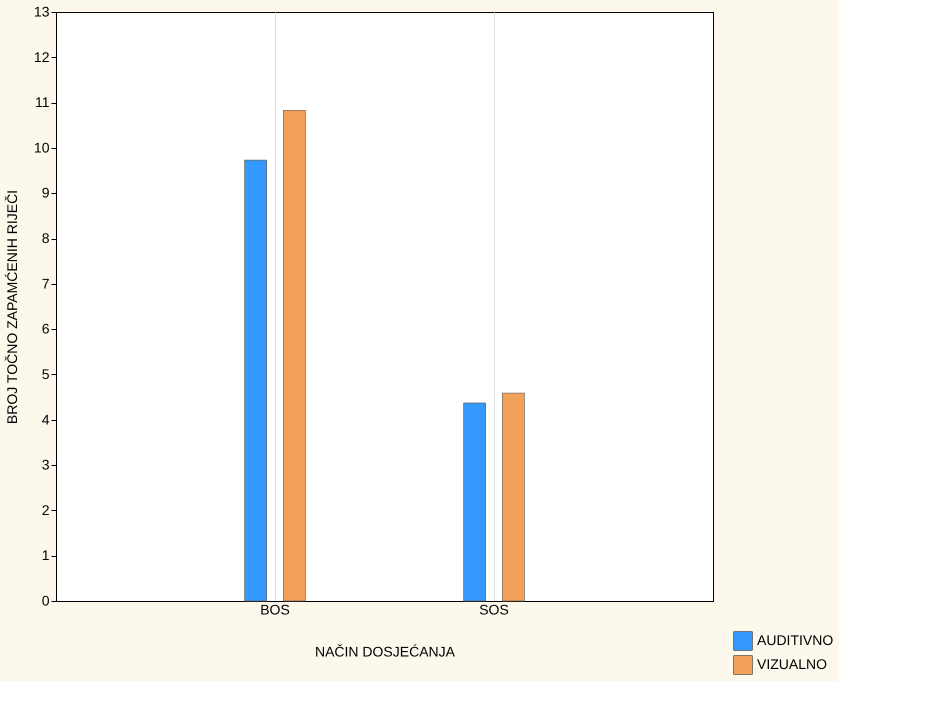  I want to click on y-tick-label: 5, so click(46, 374).